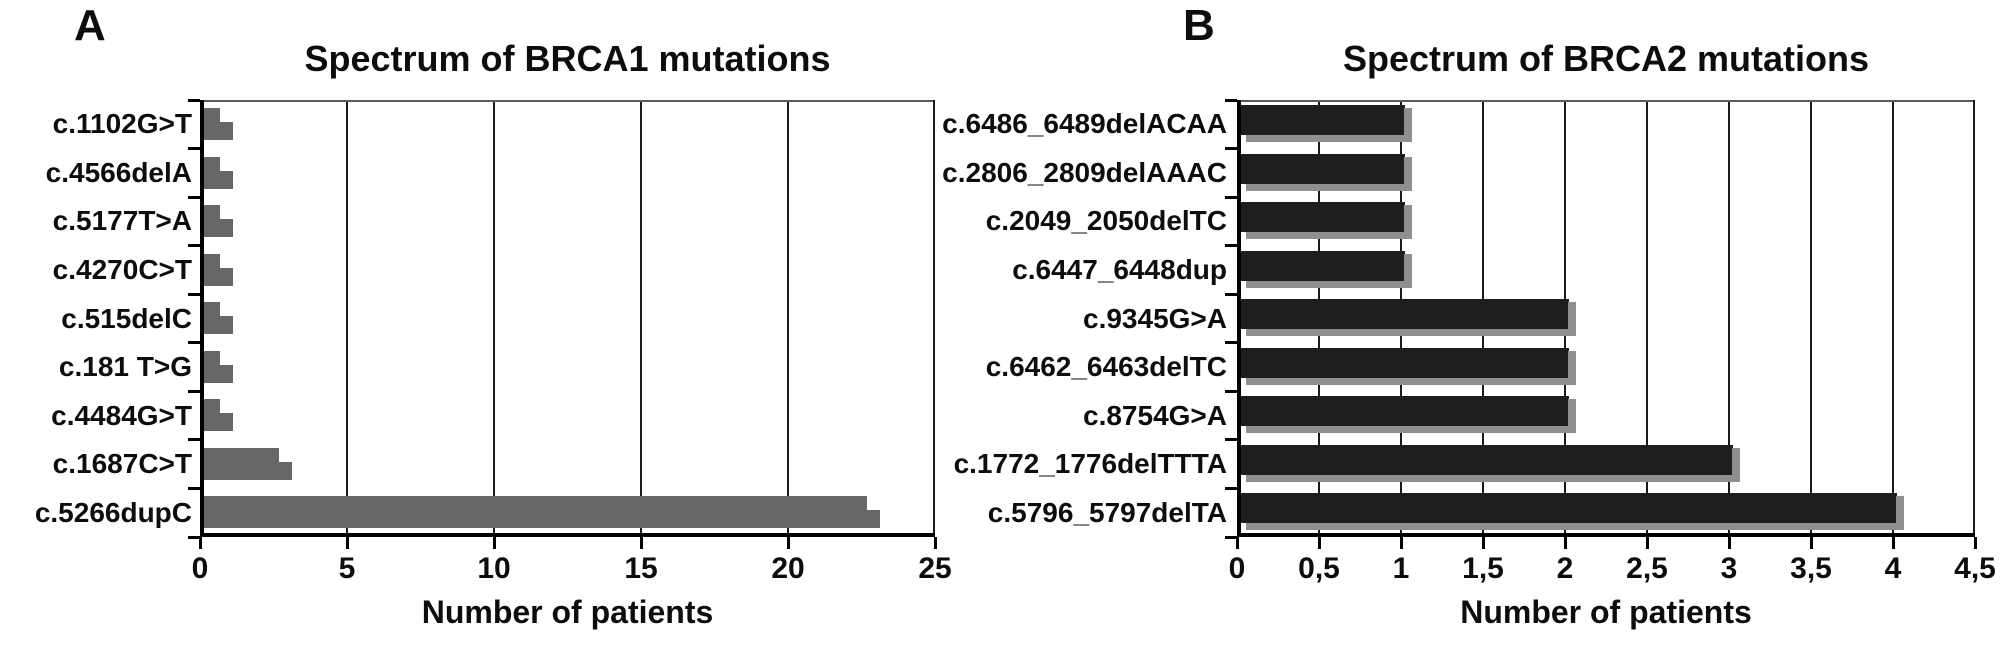  Describe the element at coordinates (1155, 318) in the screenshot. I see `category-label: c.9345G>A` at that location.